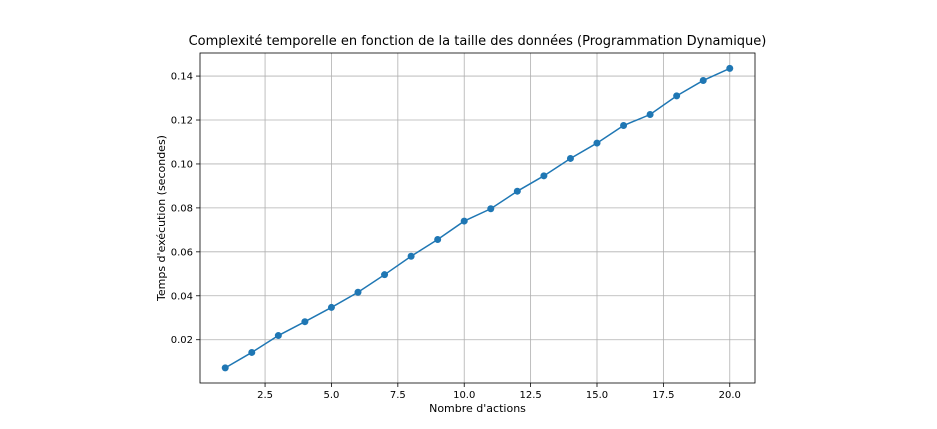  What do you see at coordinates (182, 208) in the screenshot?
I see `y-tick-label: 0.08` at bounding box center [182, 208].